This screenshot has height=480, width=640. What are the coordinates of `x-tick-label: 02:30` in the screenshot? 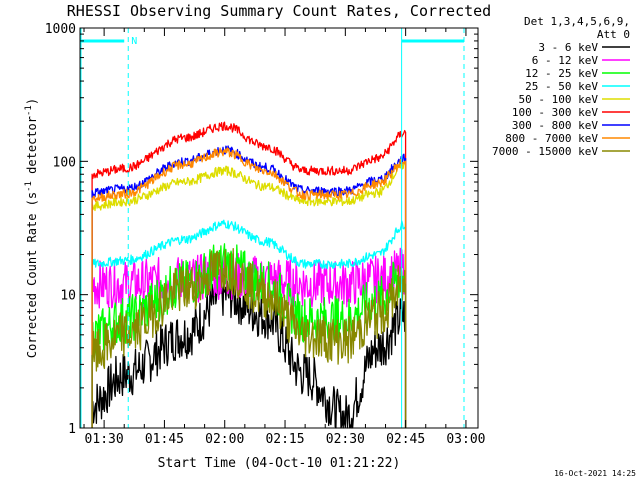 It's located at (345, 439).